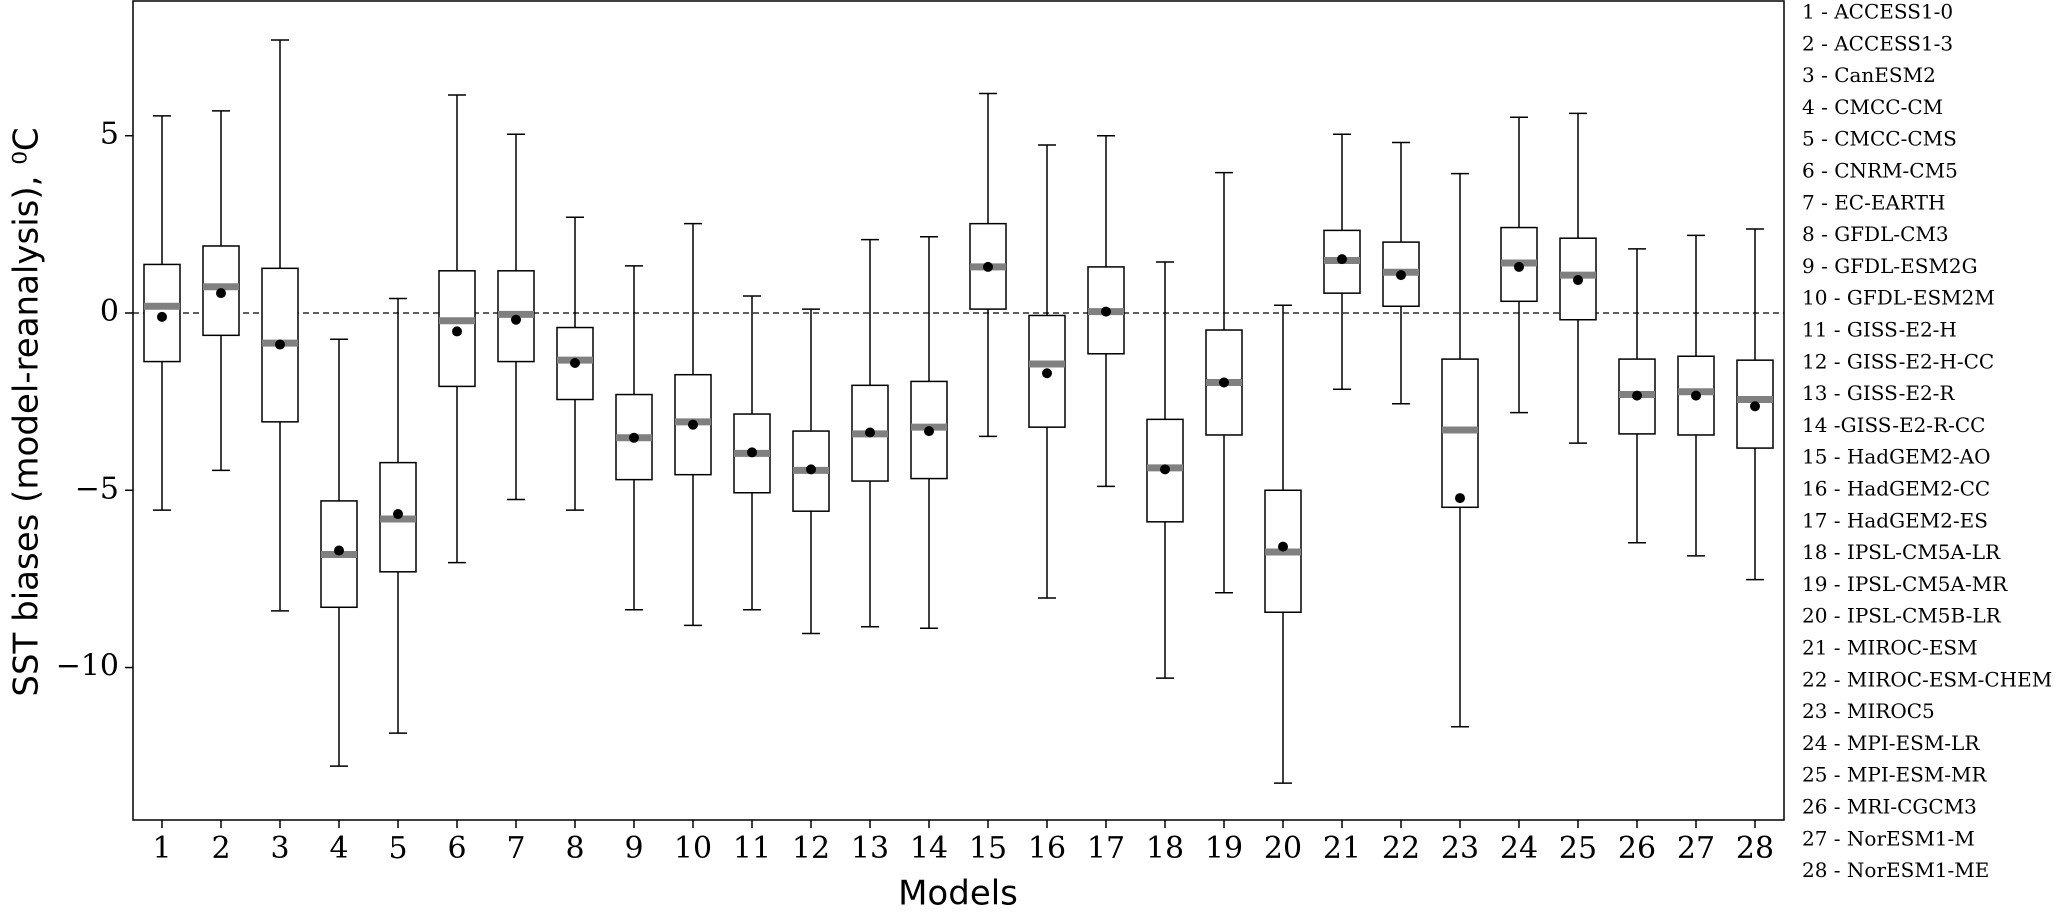 This screenshot has width=2067, height=912. Describe the element at coordinates (1224, 848) in the screenshot. I see `x-tick-label: 19` at that location.